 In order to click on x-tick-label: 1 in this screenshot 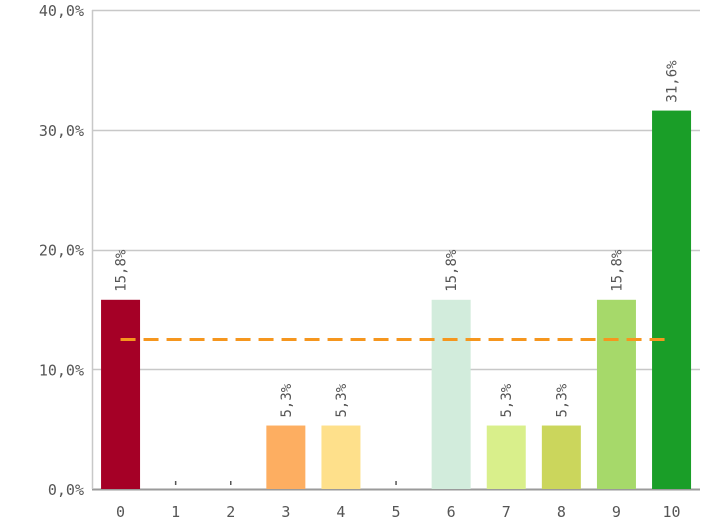, I will do `click(175, 512)`.